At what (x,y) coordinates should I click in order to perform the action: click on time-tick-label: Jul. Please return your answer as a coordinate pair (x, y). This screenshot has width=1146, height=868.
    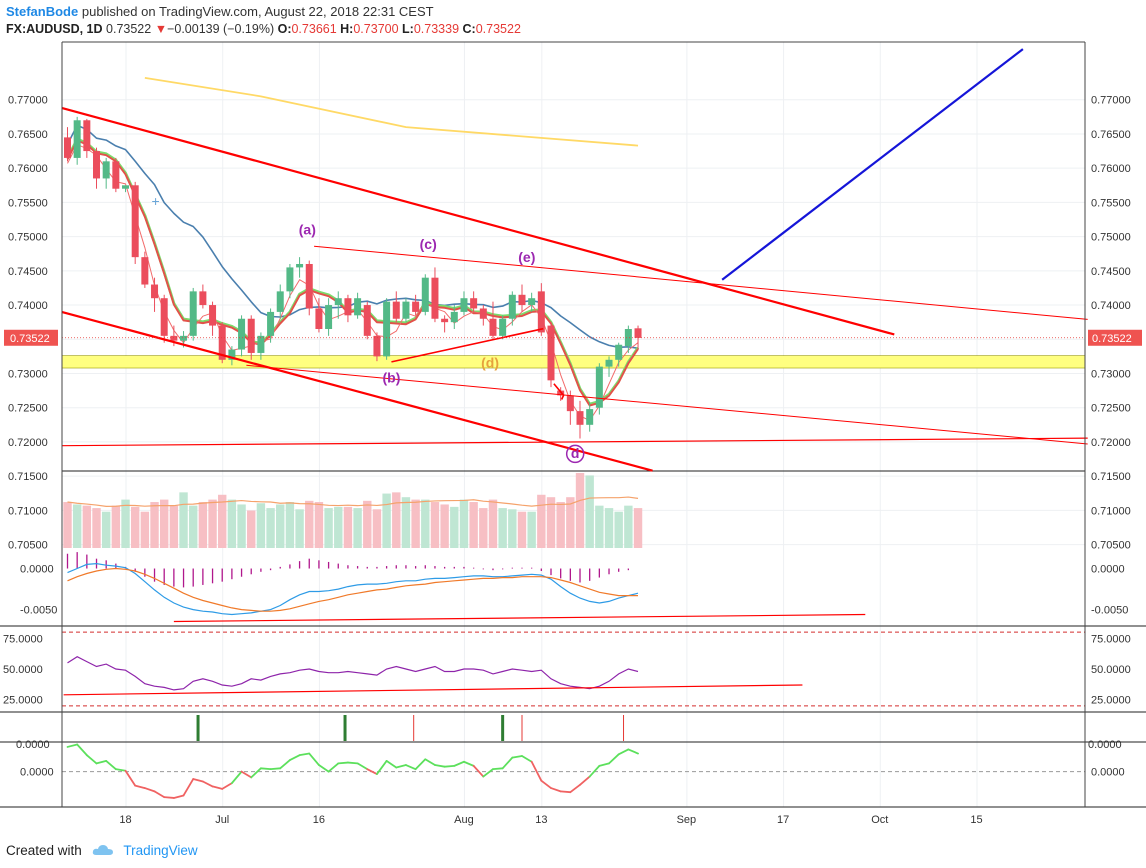
    Looking at the image, I should click on (222, 820).